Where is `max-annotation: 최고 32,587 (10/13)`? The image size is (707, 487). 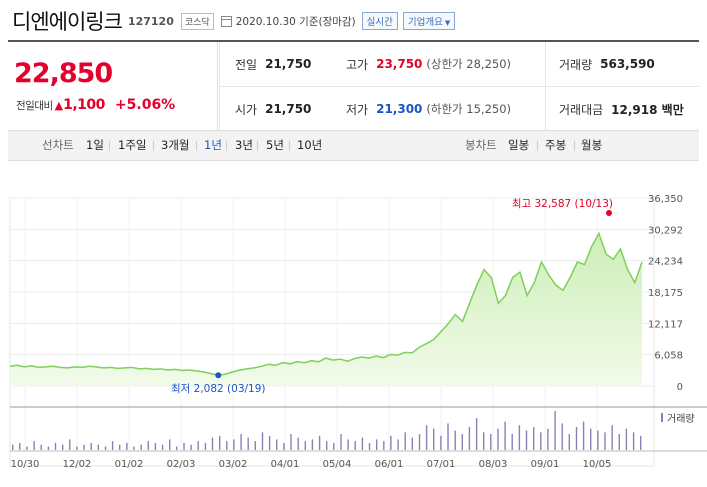
max-annotation: 최고 32,587 (10/13) is located at coordinates (562, 204).